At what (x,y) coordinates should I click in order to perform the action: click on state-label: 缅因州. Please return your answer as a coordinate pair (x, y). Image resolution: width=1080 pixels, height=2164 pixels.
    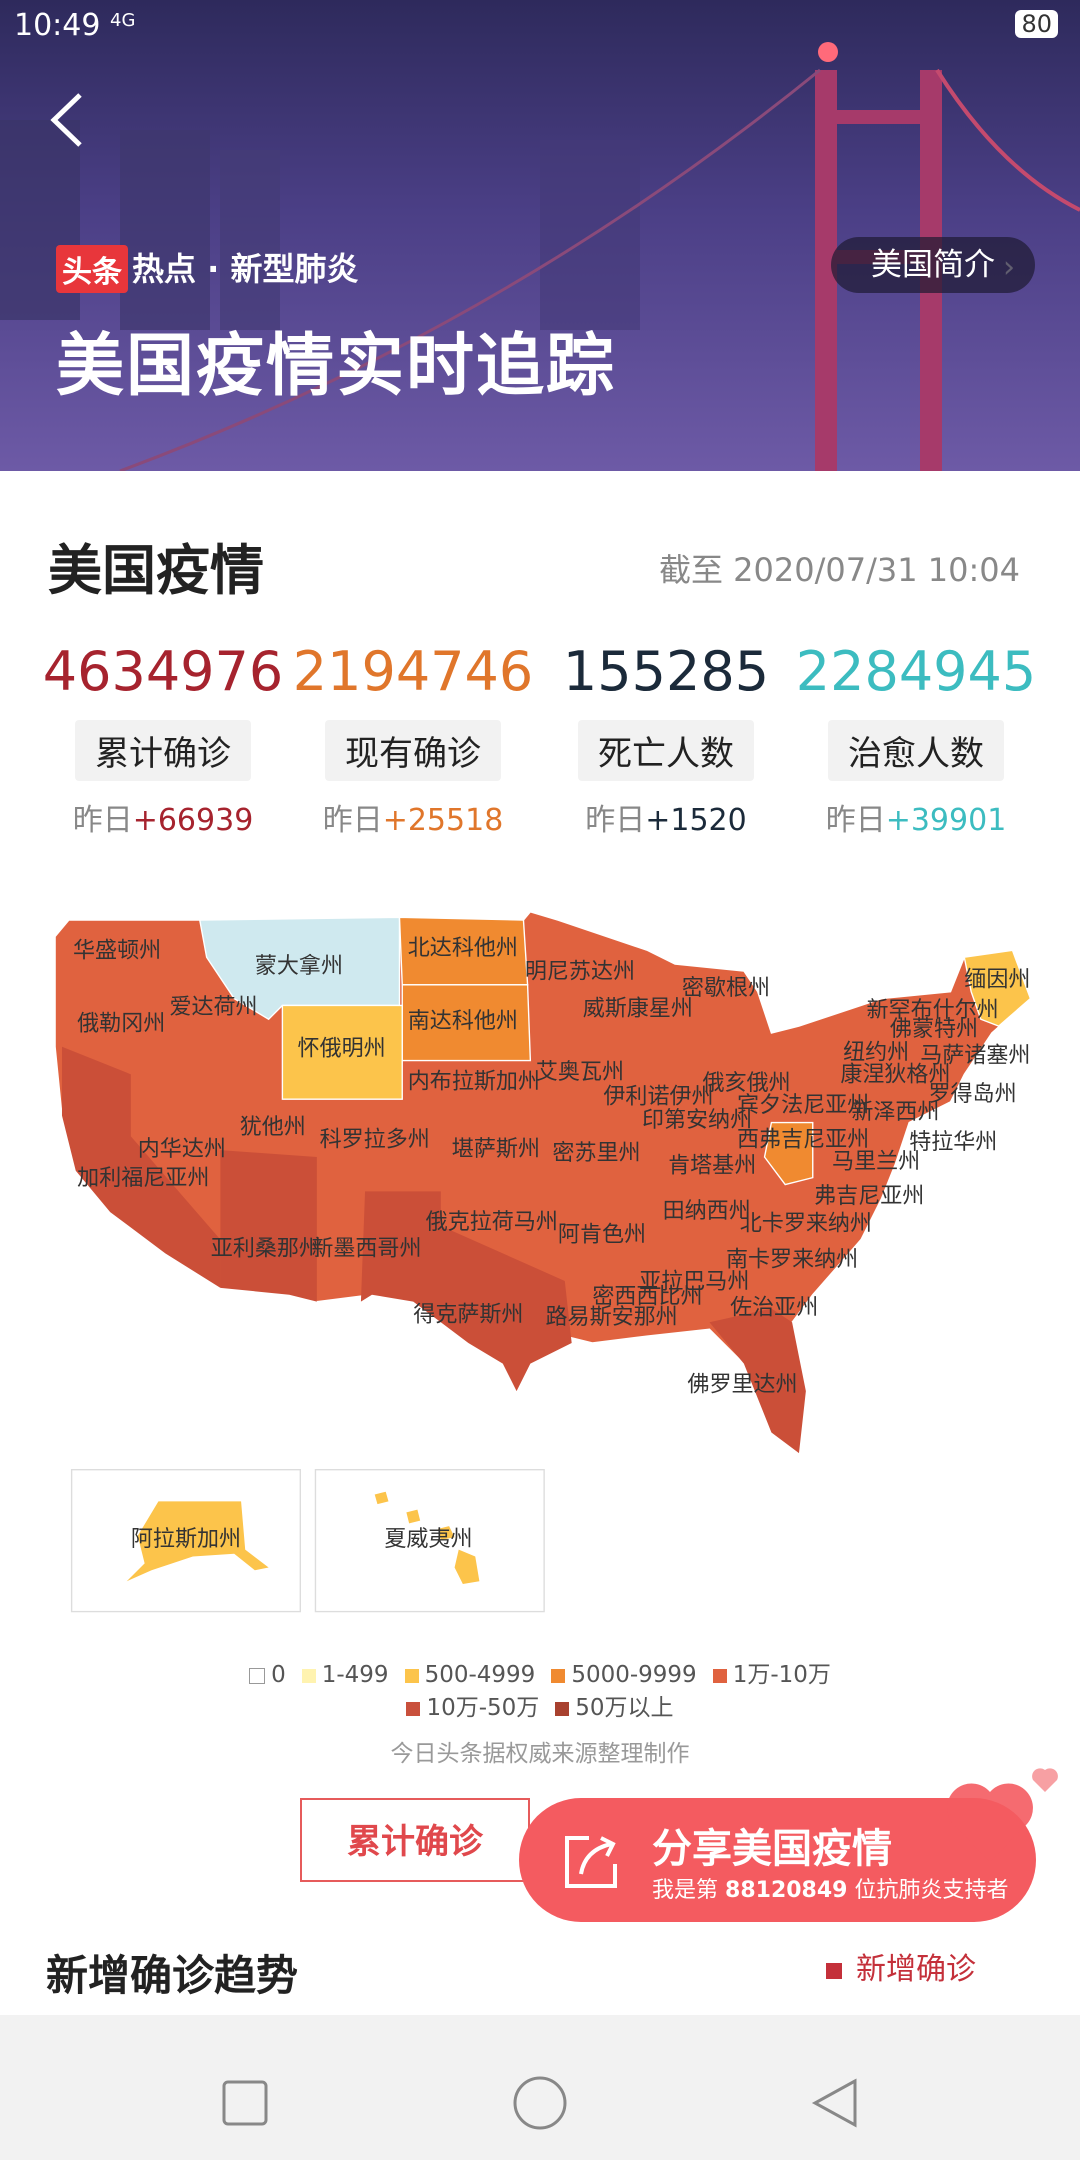
    Looking at the image, I should click on (997, 980).